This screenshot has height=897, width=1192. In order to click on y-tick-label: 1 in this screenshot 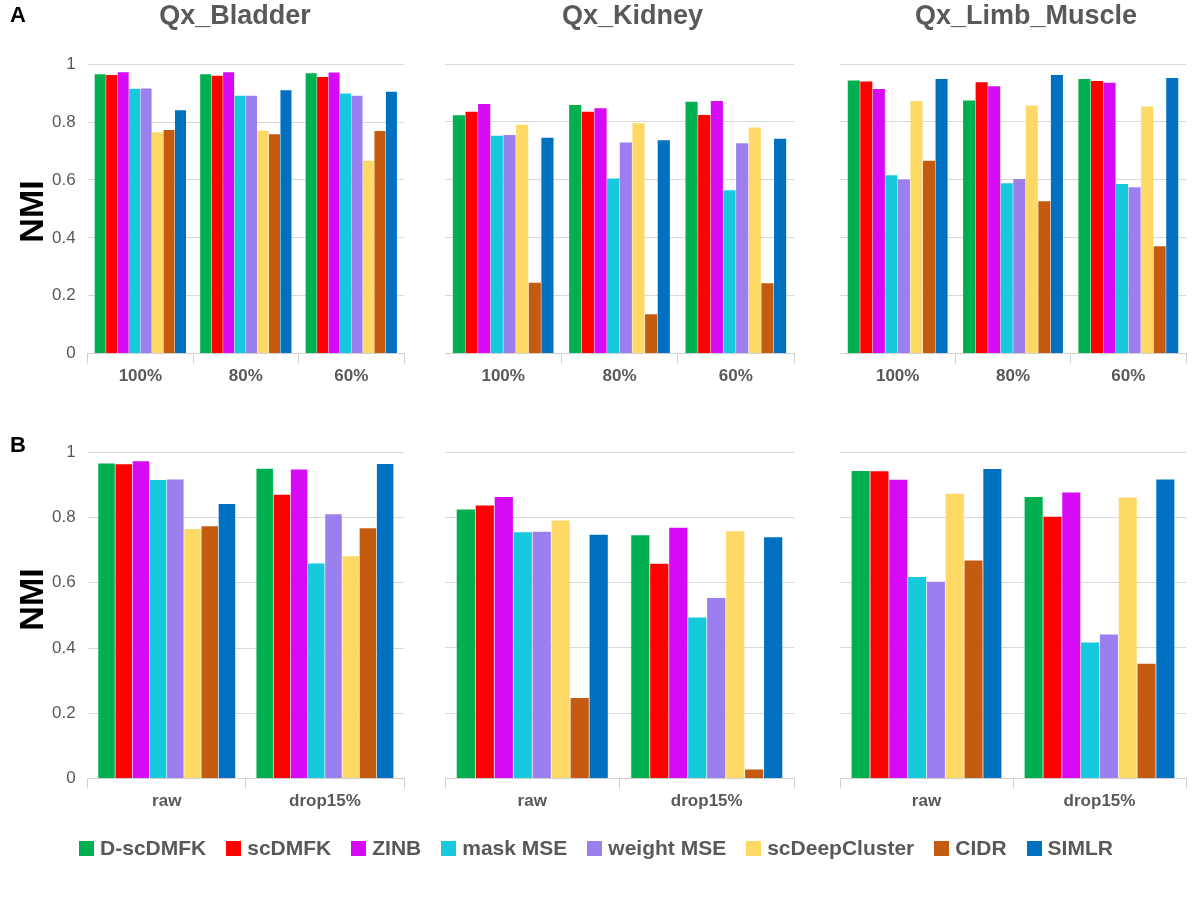, I will do `click(71, 63)`.